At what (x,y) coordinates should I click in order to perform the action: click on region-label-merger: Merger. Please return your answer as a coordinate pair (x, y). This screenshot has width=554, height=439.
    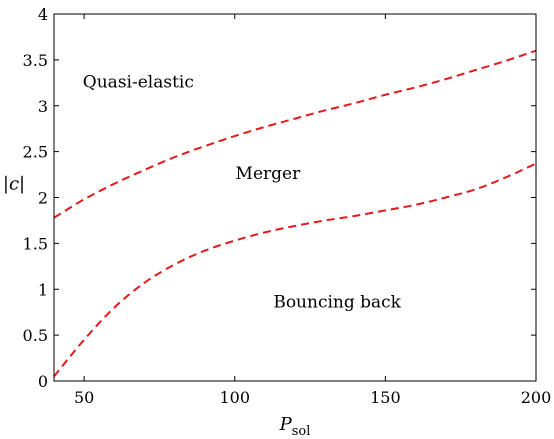
    Looking at the image, I should click on (269, 174).